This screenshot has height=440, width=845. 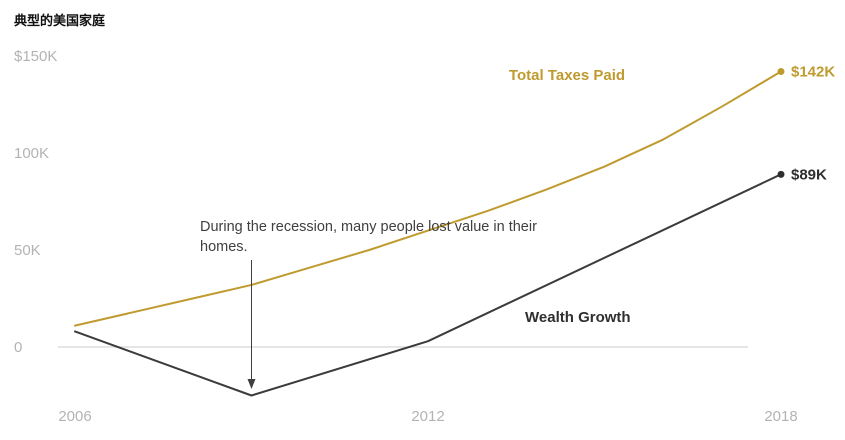 What do you see at coordinates (567, 75) in the screenshot?
I see `series-label-total-taxes-paid: Total Taxes Paid` at bounding box center [567, 75].